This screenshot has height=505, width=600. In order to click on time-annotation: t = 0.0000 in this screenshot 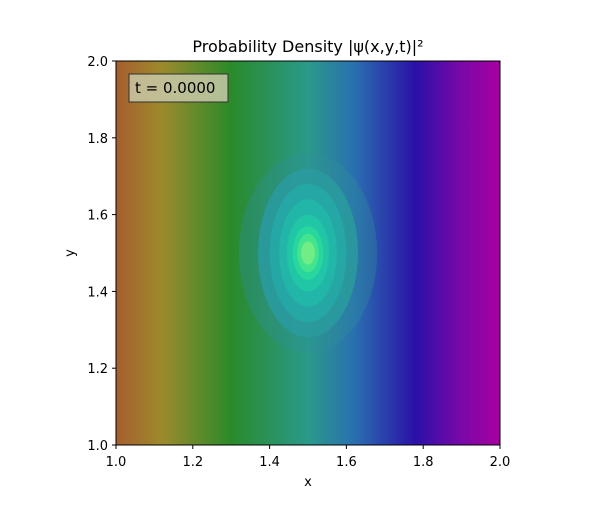, I will do `click(178, 88)`.